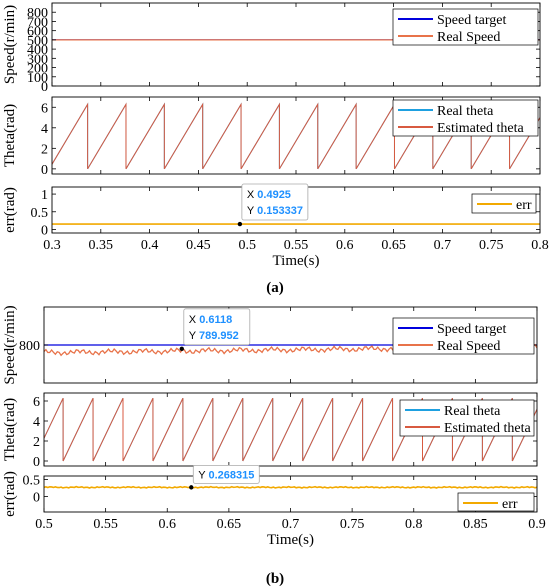 This screenshot has width=550, height=588. I want to click on x-tick-label: 0.45, so click(198, 245).